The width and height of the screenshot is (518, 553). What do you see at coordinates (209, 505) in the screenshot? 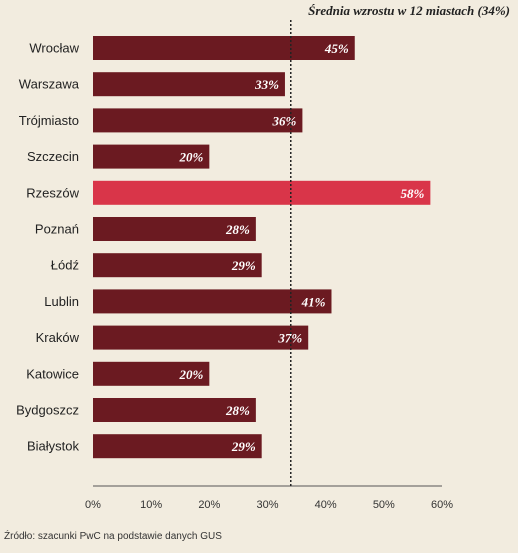
I see `x-tick-label: 20%` at bounding box center [209, 505].